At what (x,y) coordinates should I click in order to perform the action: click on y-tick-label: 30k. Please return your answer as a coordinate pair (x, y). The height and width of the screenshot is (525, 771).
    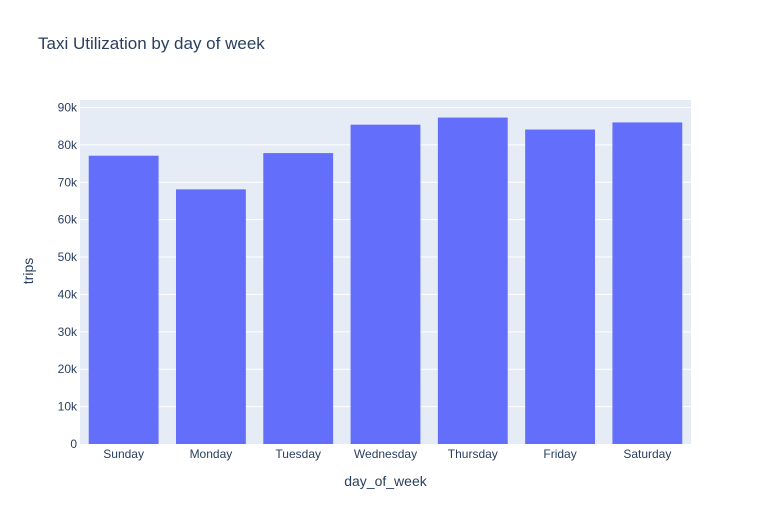
    Looking at the image, I should click on (68, 332).